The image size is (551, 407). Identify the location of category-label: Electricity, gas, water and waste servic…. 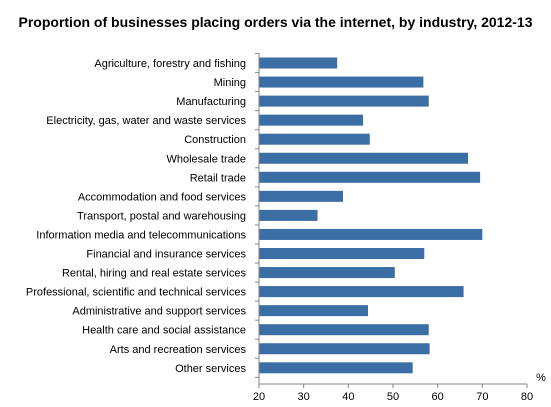
(146, 121).